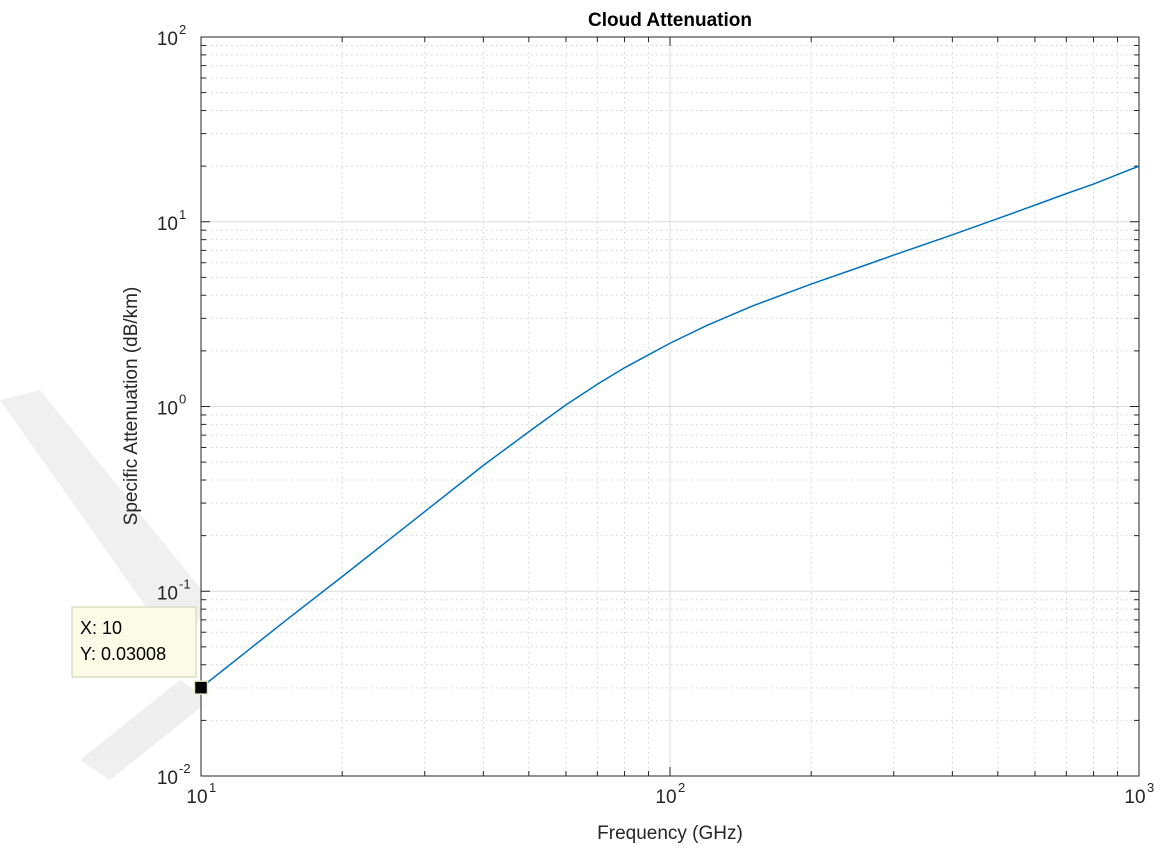 This screenshot has width=1166, height=856. What do you see at coordinates (185, 768) in the screenshot?
I see `y-tick-exponent: -2` at bounding box center [185, 768].